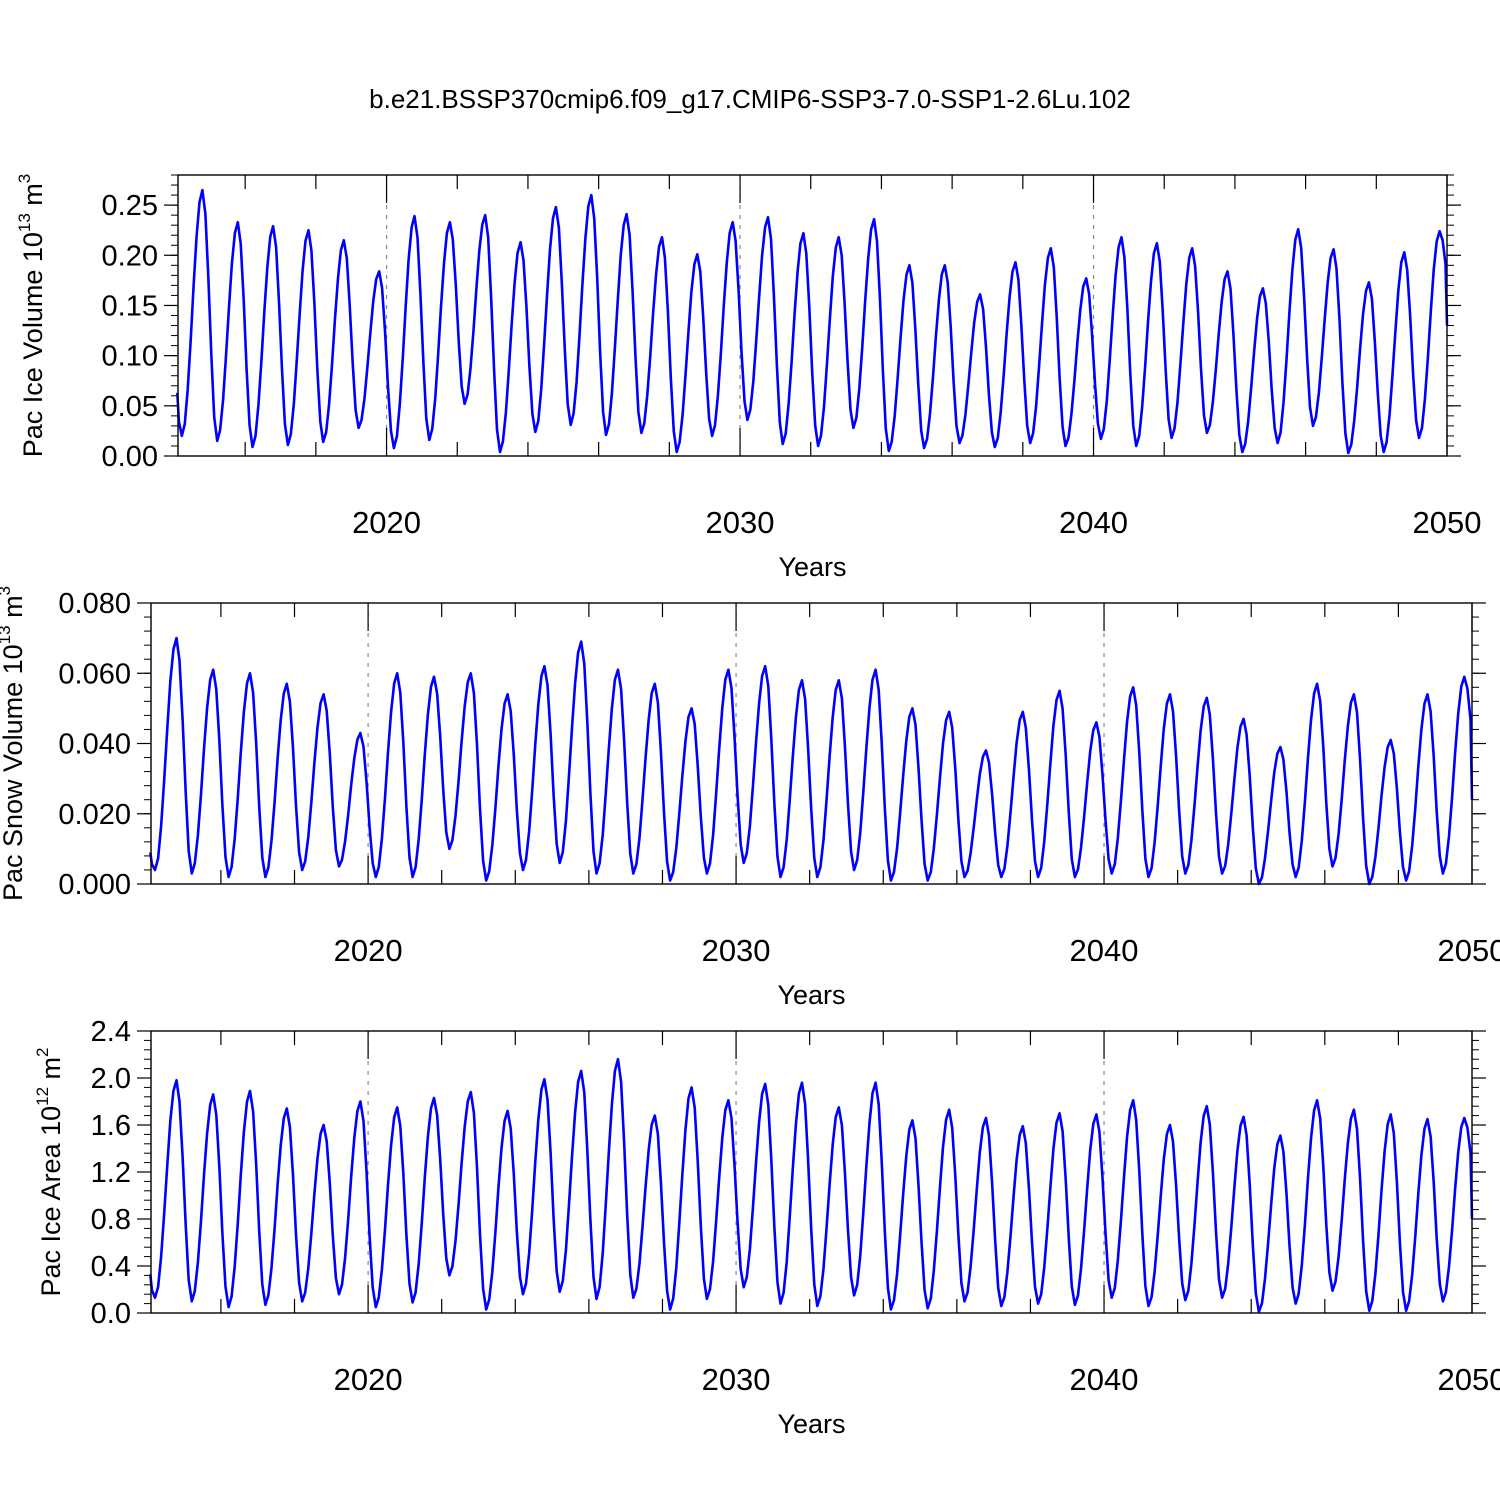 This screenshot has height=1500, width=1500. What do you see at coordinates (368, 950) in the screenshot?
I see `snow-volume-xtick-label: 2020` at bounding box center [368, 950].